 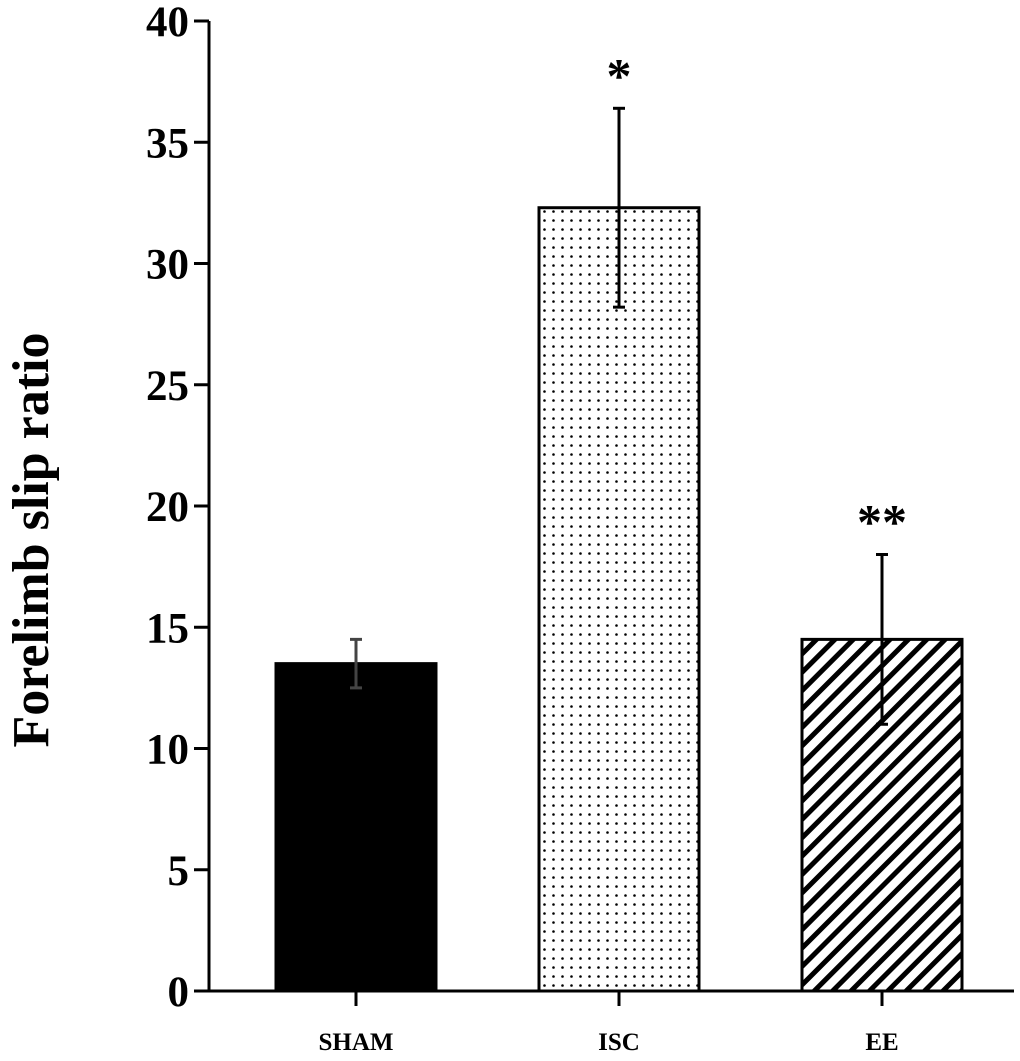 I want to click on y-axis-label: Forelimb slip ratio, so click(x=31, y=539).